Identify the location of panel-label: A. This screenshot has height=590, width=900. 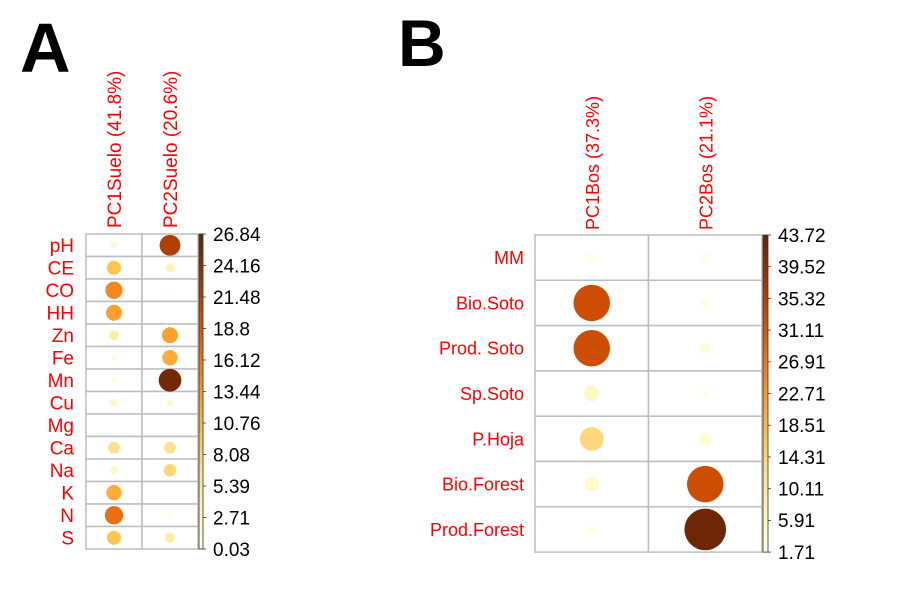
(45, 48).